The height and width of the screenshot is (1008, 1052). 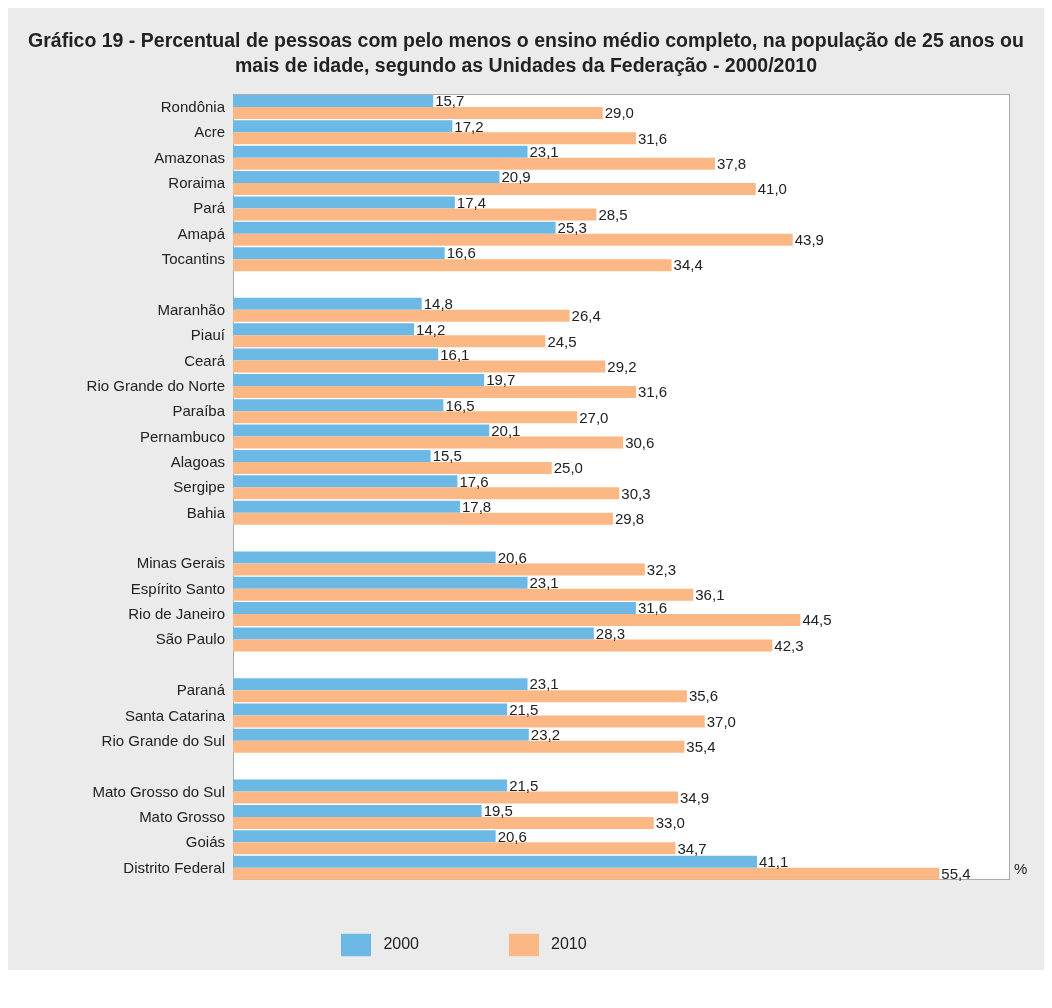 I want to click on data-label: 20,9, so click(x=516, y=177).